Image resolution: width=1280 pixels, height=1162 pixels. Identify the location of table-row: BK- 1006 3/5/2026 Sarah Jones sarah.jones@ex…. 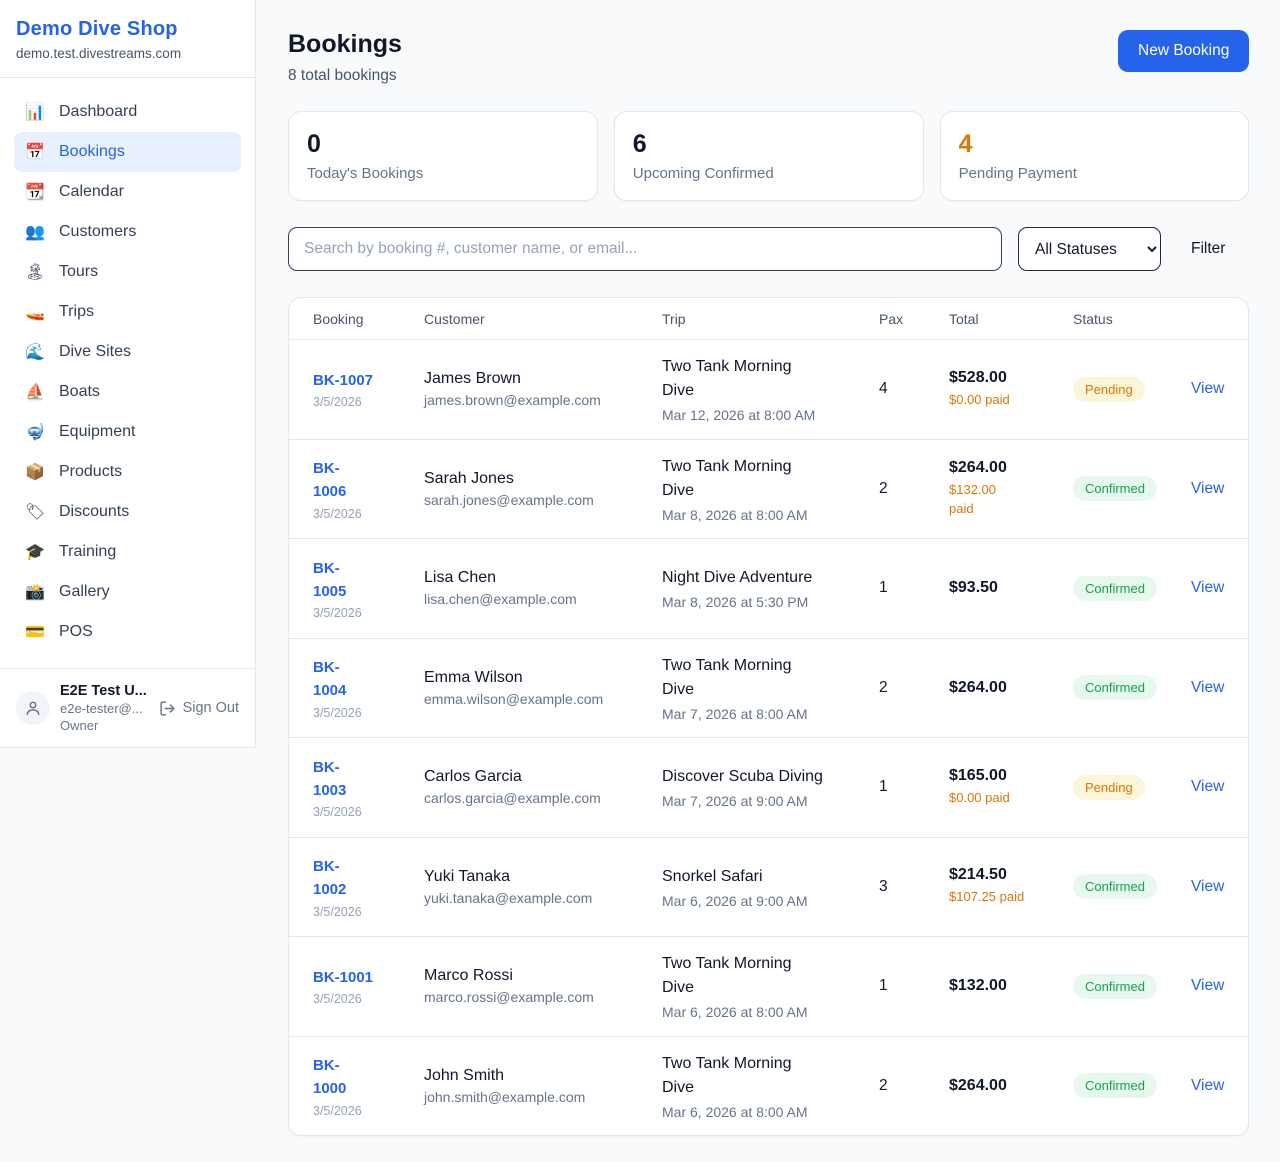
(769, 488).